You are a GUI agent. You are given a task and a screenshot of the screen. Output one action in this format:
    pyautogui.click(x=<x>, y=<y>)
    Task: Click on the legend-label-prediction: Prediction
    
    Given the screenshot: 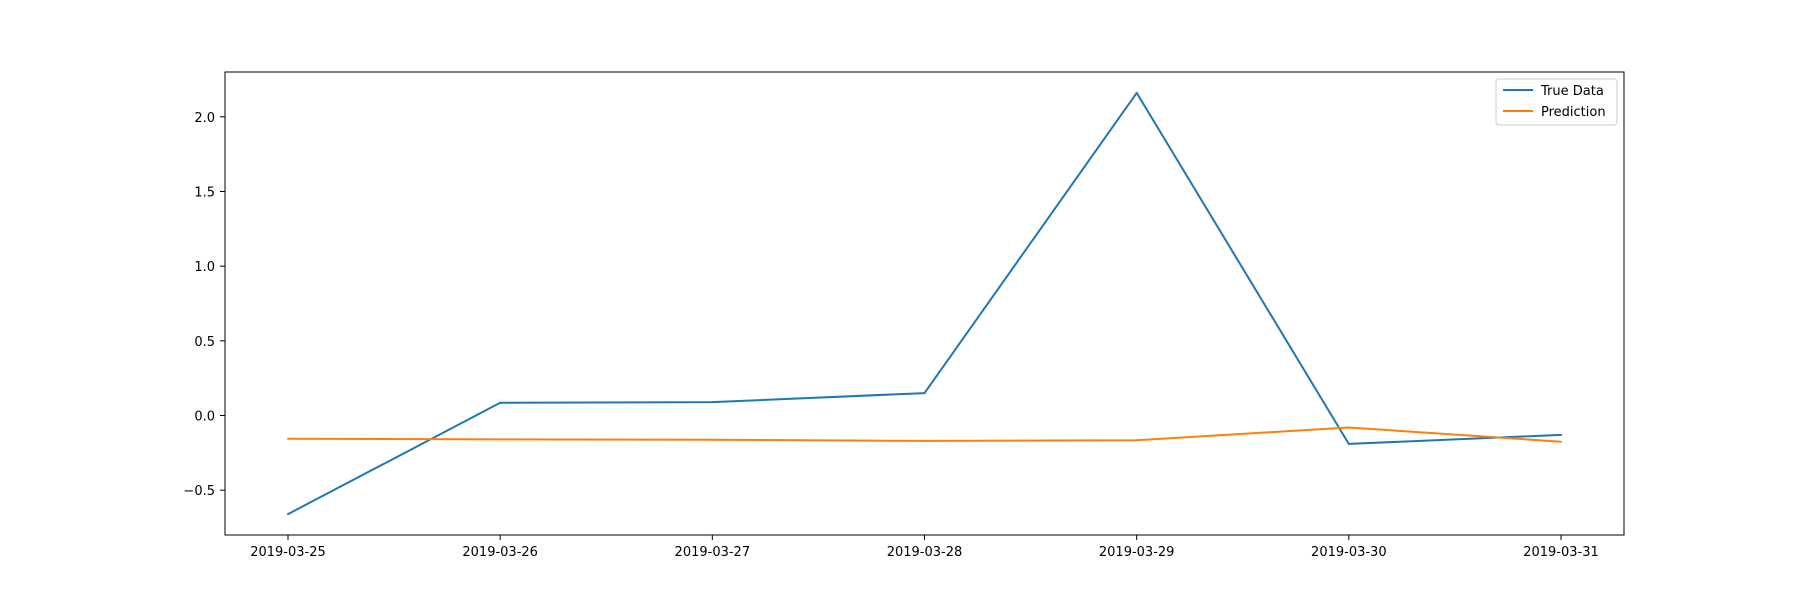 What is the action you would take?
    pyautogui.click(x=1573, y=112)
    